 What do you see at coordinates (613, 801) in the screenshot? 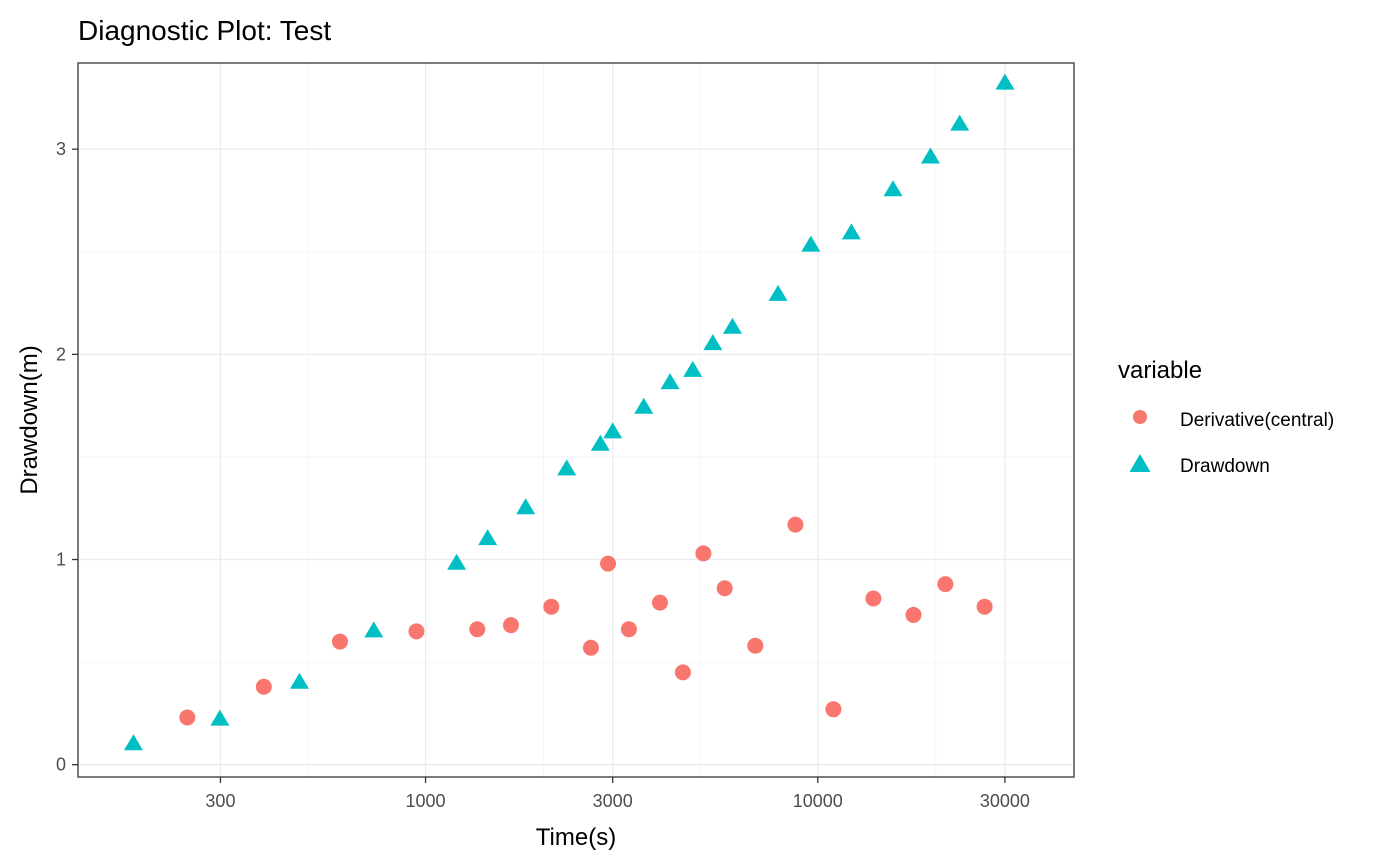
I see `x-tick-label: 3000` at bounding box center [613, 801].